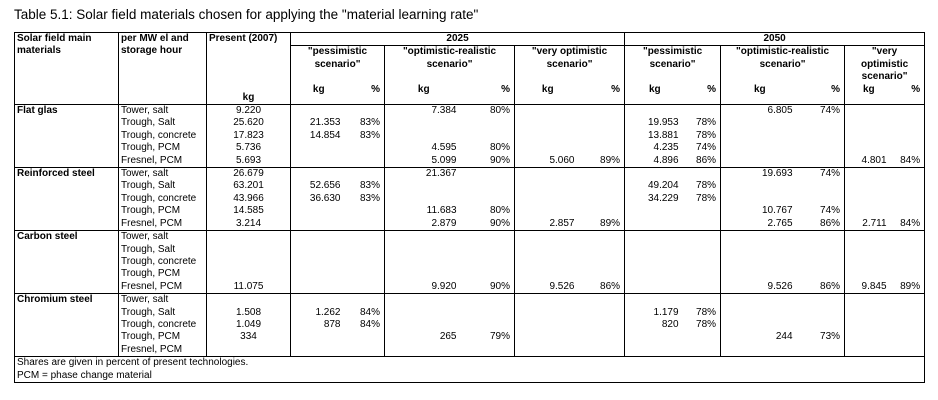 The image size is (938, 400). What do you see at coordinates (162, 186) in the screenshot?
I see `technology-name: Trough, Salt` at bounding box center [162, 186].